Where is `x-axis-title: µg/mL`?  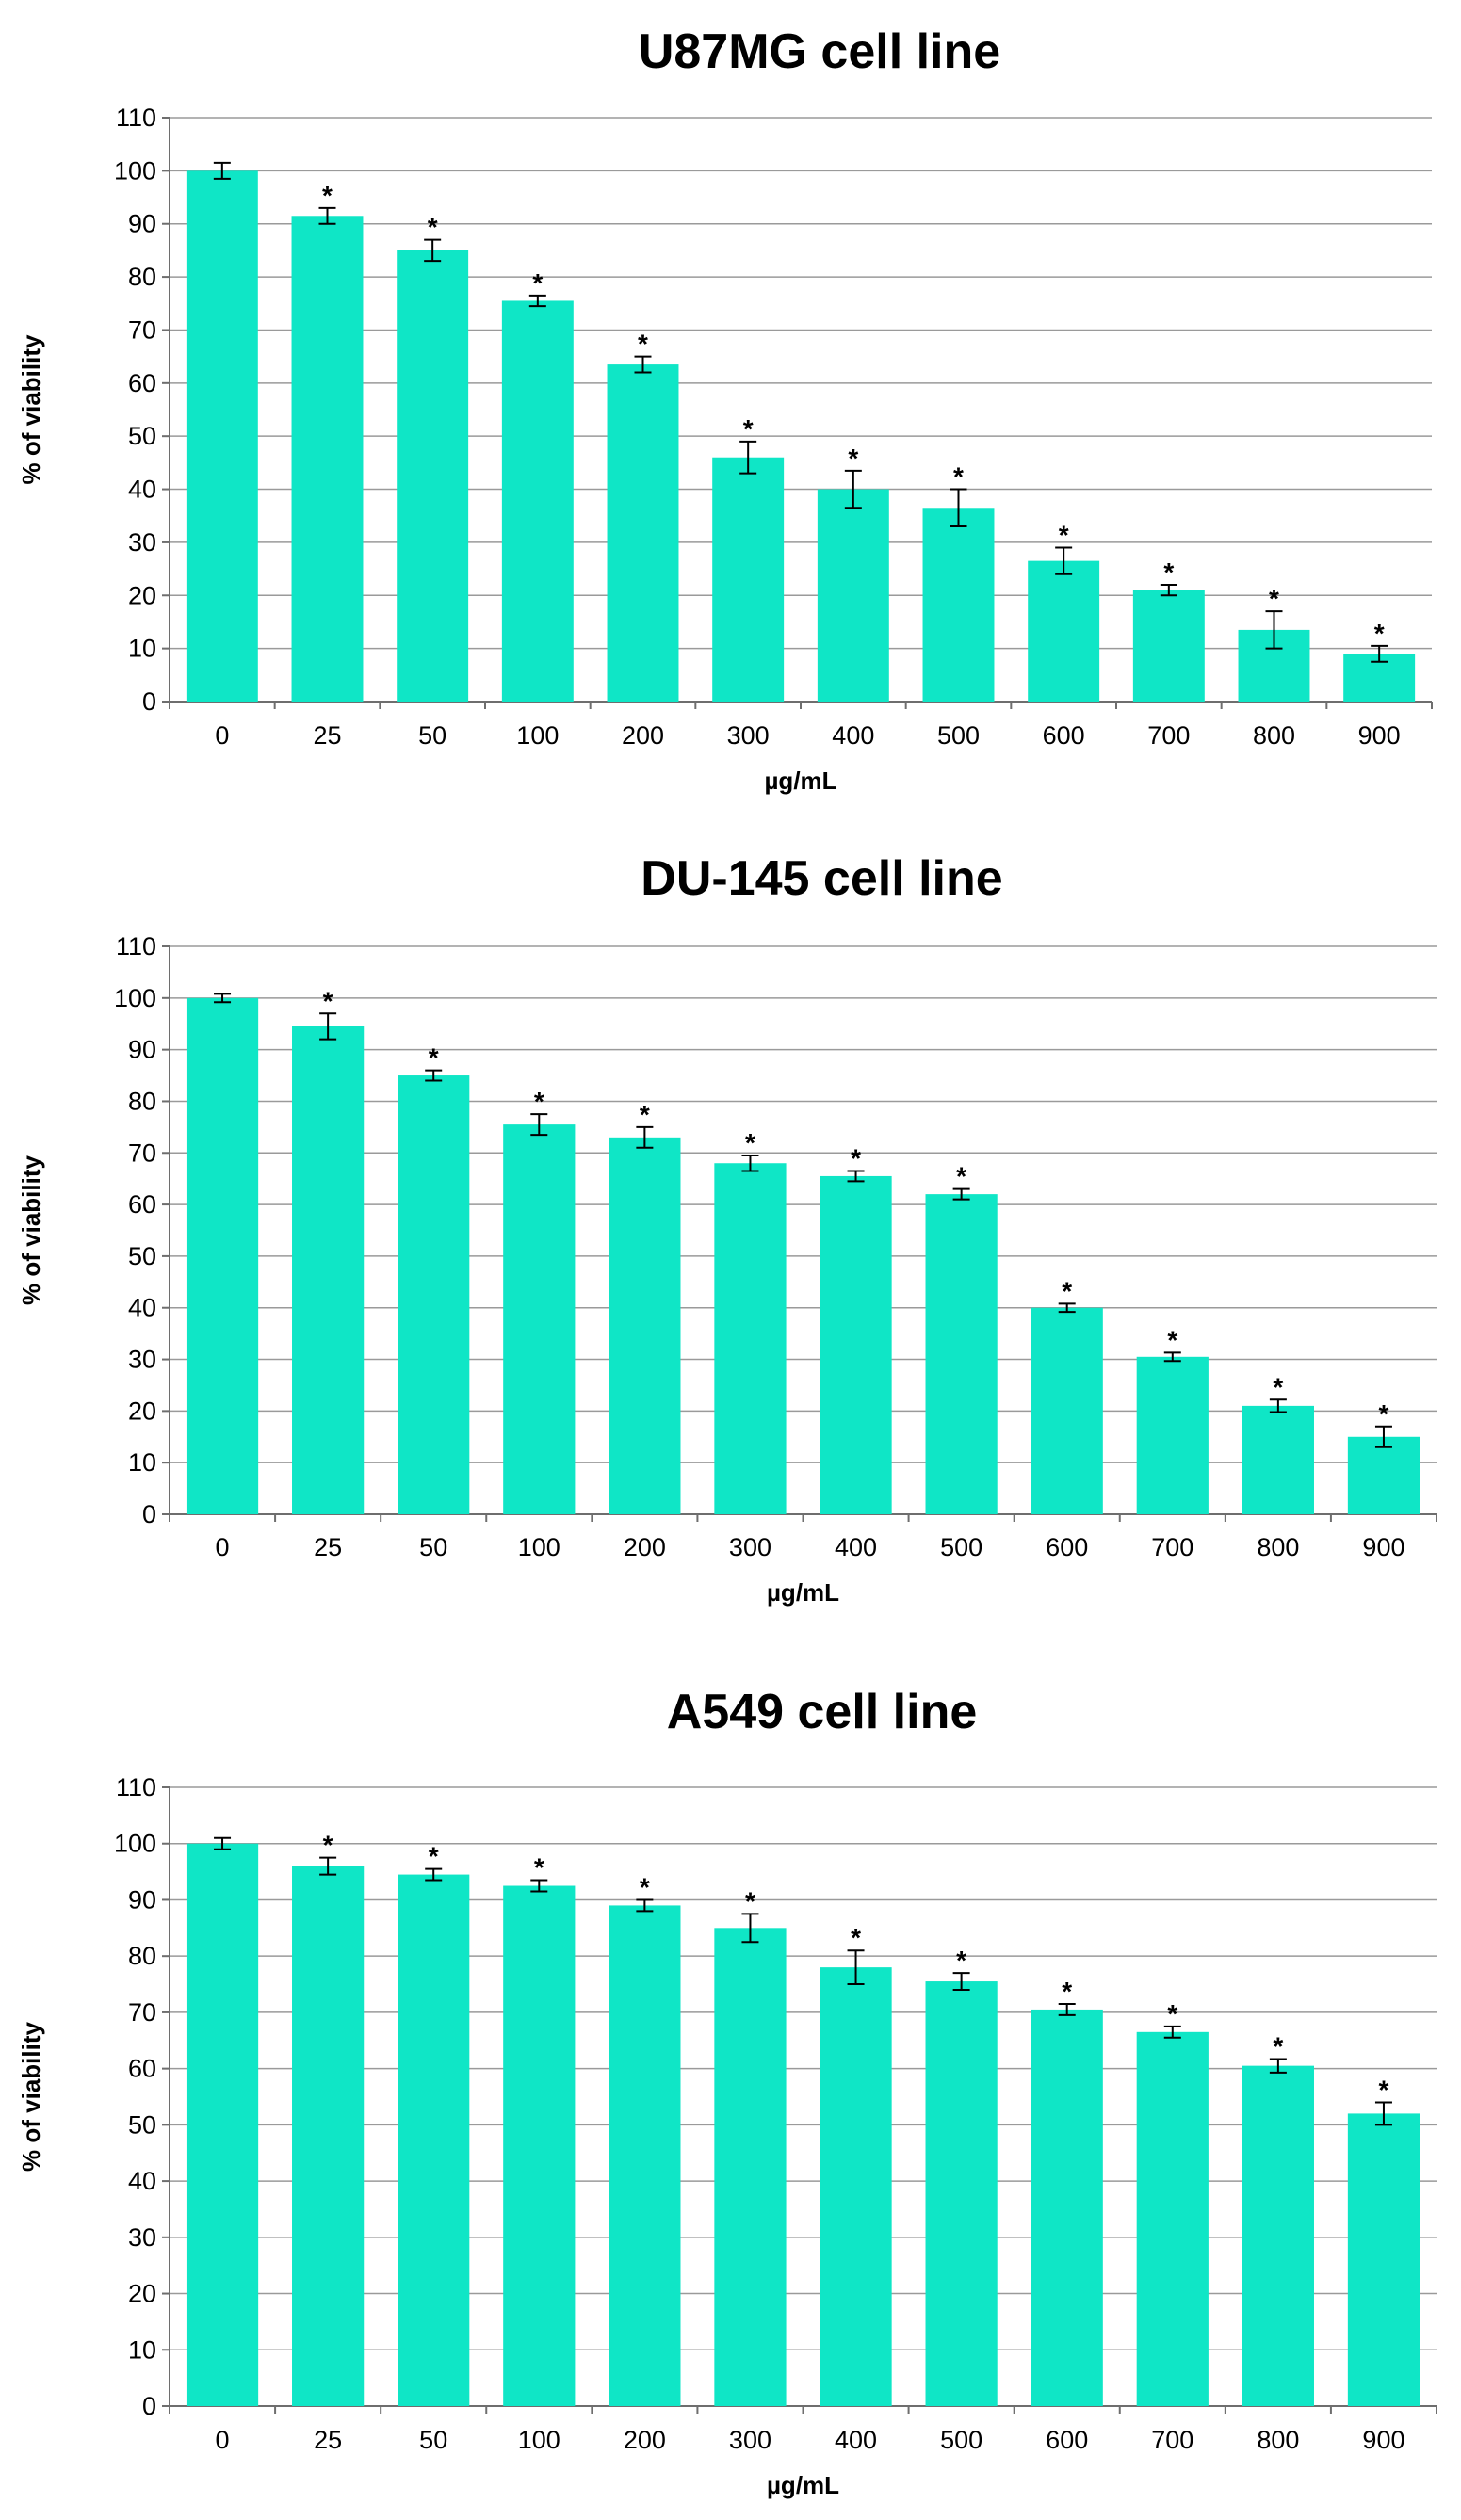
x-axis-title: µg/mL is located at coordinates (800, 781).